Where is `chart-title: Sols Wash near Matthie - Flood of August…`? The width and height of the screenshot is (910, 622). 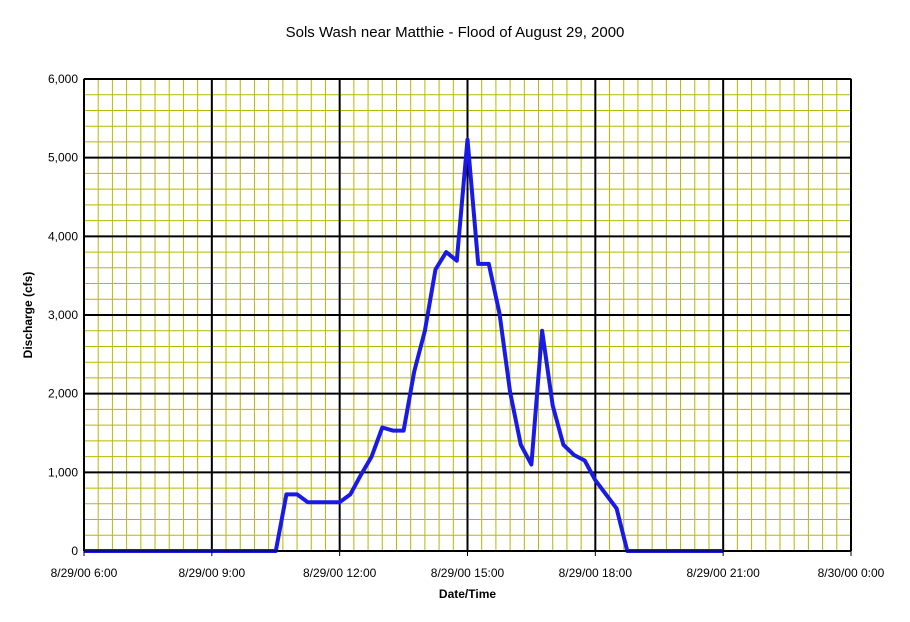
chart-title: Sols Wash near Matthie - Flood of August… is located at coordinates (455, 32).